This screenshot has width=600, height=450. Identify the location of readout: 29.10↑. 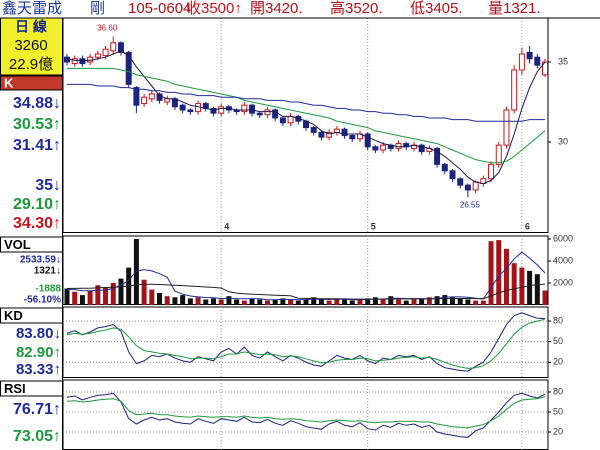
(37, 204).